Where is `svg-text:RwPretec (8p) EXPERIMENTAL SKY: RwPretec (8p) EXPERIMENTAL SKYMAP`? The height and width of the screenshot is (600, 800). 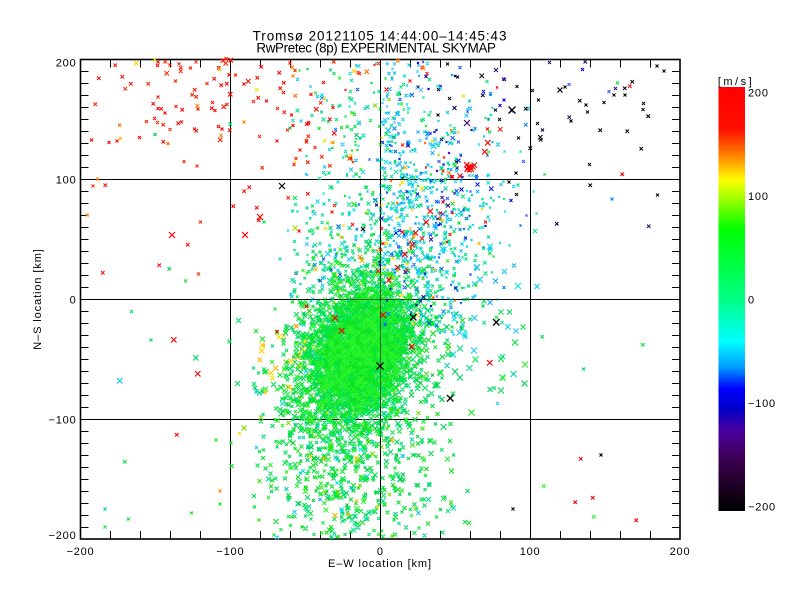 svg-text:RwPretec (8p) EXPERIMENTAL SKY: RwPretec (8p) EXPERIMENTAL SKYMAP is located at coordinates (376, 48).